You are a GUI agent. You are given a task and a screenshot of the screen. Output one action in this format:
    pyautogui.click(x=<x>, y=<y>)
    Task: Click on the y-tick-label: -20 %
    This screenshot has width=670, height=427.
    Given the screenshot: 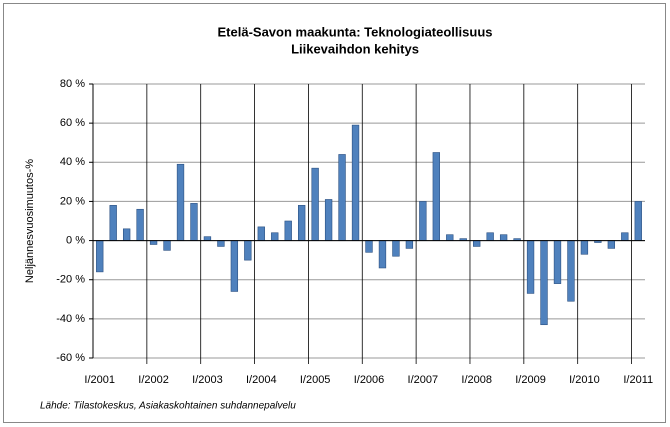 What is the action you would take?
    pyautogui.click(x=70, y=280)
    